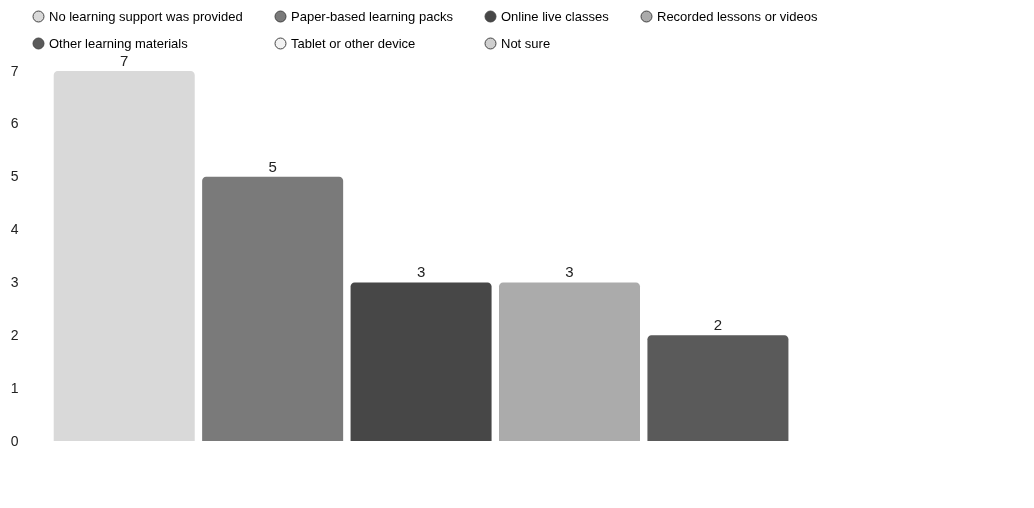 The height and width of the screenshot is (508, 1034). What do you see at coordinates (14, 334) in the screenshot?
I see `y-tick-label: 2` at bounding box center [14, 334].